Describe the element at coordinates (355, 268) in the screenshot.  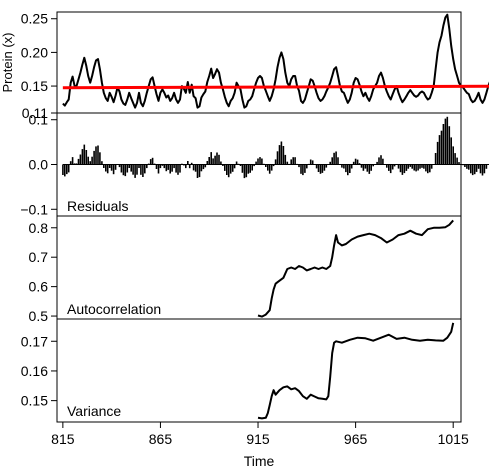
I see `autocorrelation-line` at that location.